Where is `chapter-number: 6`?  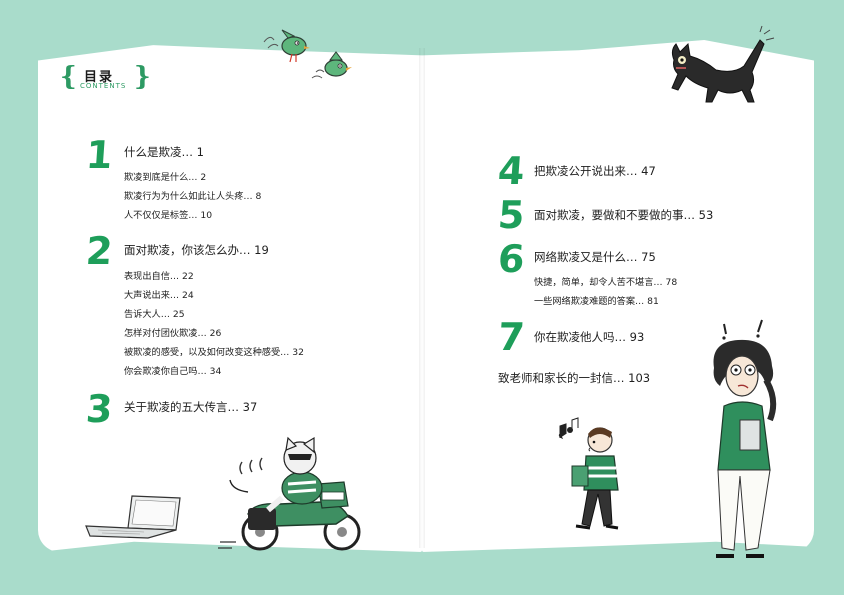 chapter-number: 6 is located at coordinates (511, 259).